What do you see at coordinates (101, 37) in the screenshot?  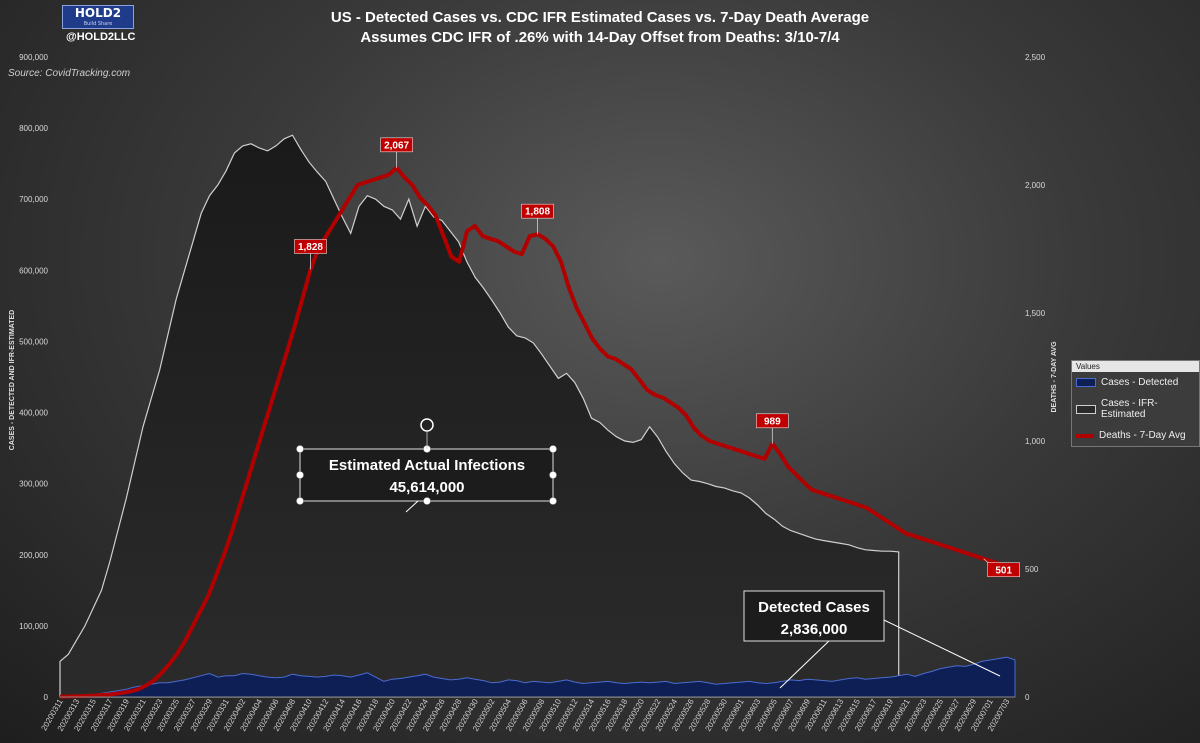 I see `handle-label: @HOLD2LLC` at bounding box center [101, 37].